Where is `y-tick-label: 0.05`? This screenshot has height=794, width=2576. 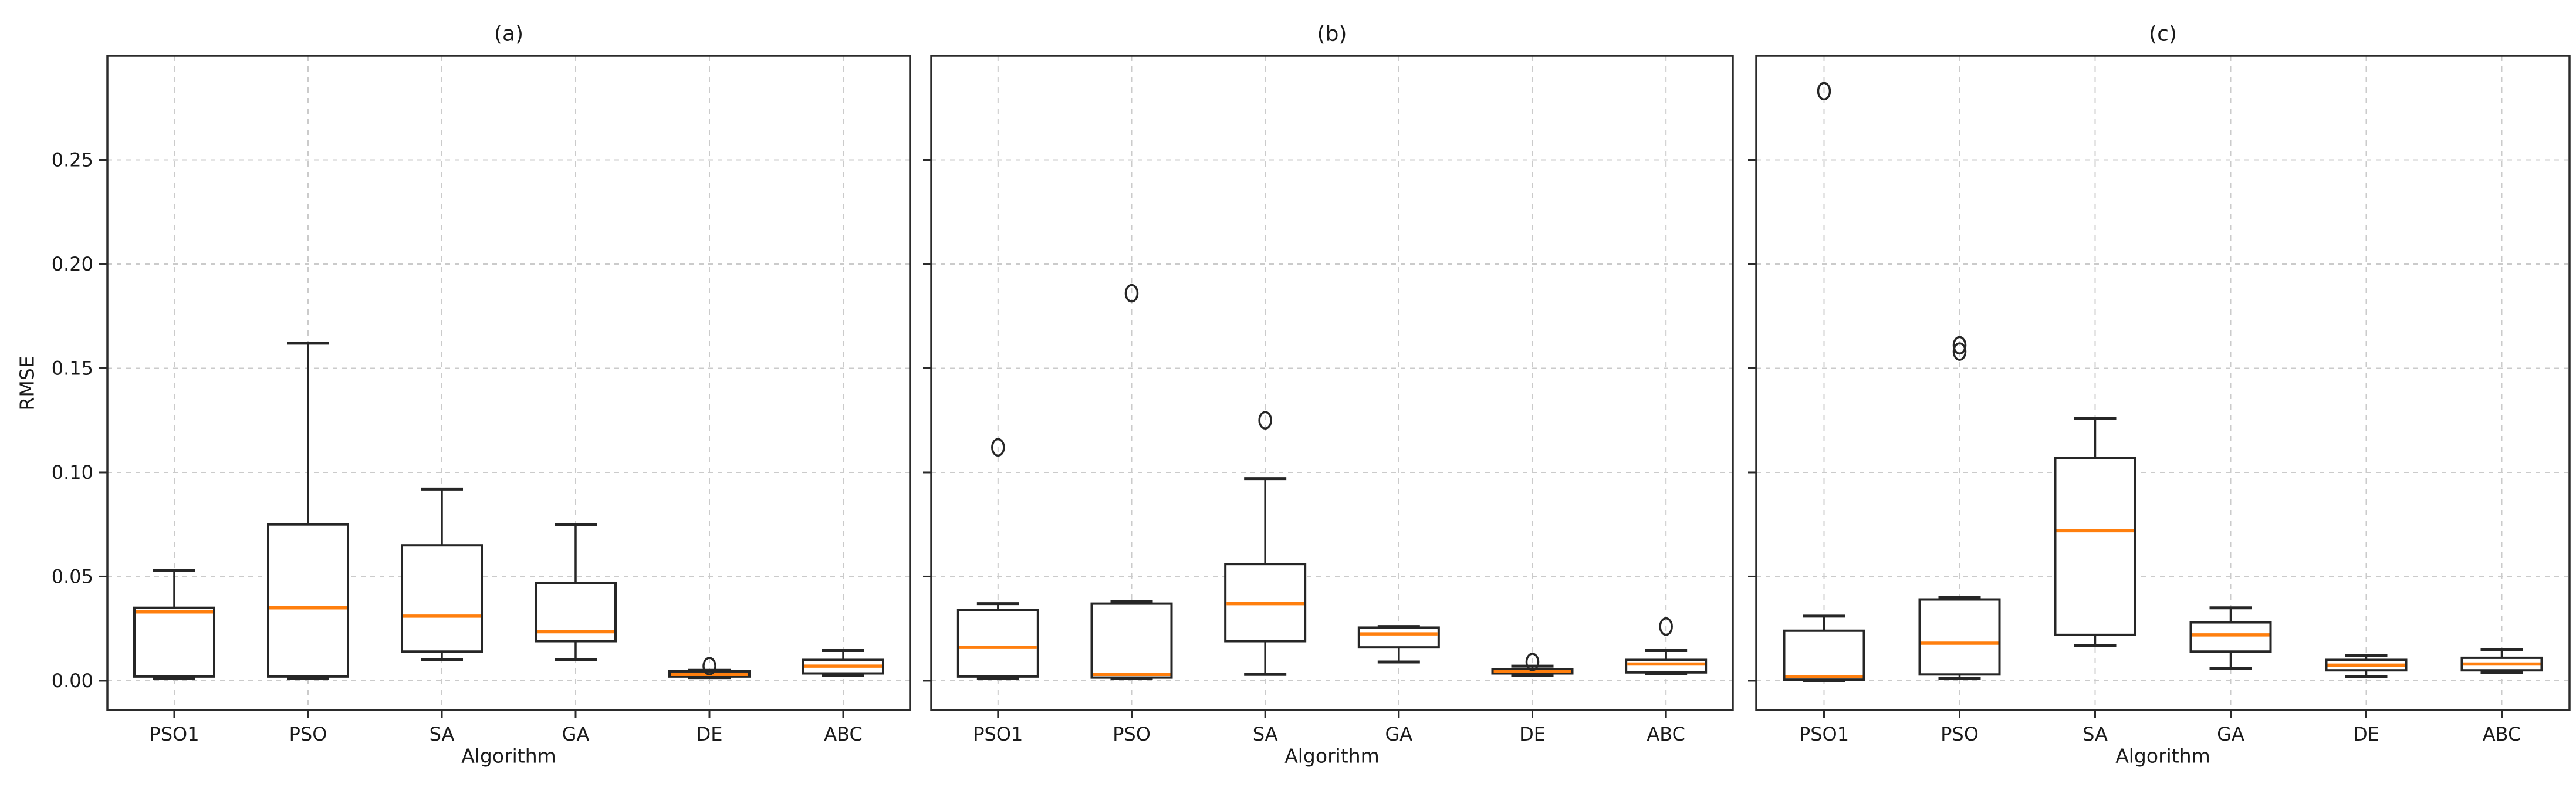 y-tick-label: 0.05 is located at coordinates (72, 576).